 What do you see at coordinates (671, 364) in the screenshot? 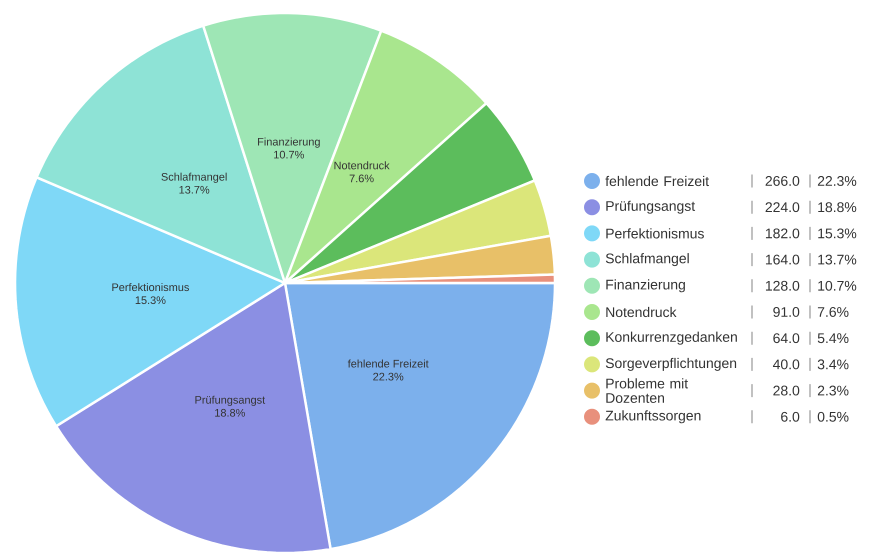
I see `legend-label: Sorgeverpflichtungen` at bounding box center [671, 364].